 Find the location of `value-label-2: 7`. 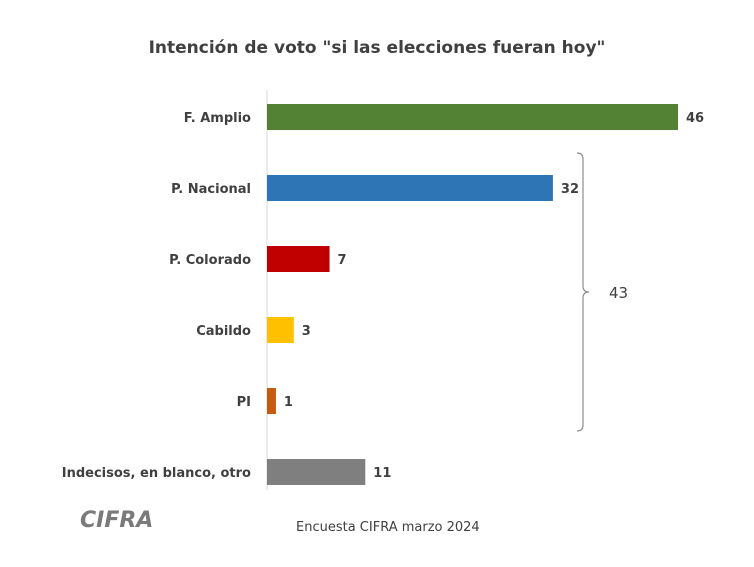

value-label-2: 7 is located at coordinates (342, 260).